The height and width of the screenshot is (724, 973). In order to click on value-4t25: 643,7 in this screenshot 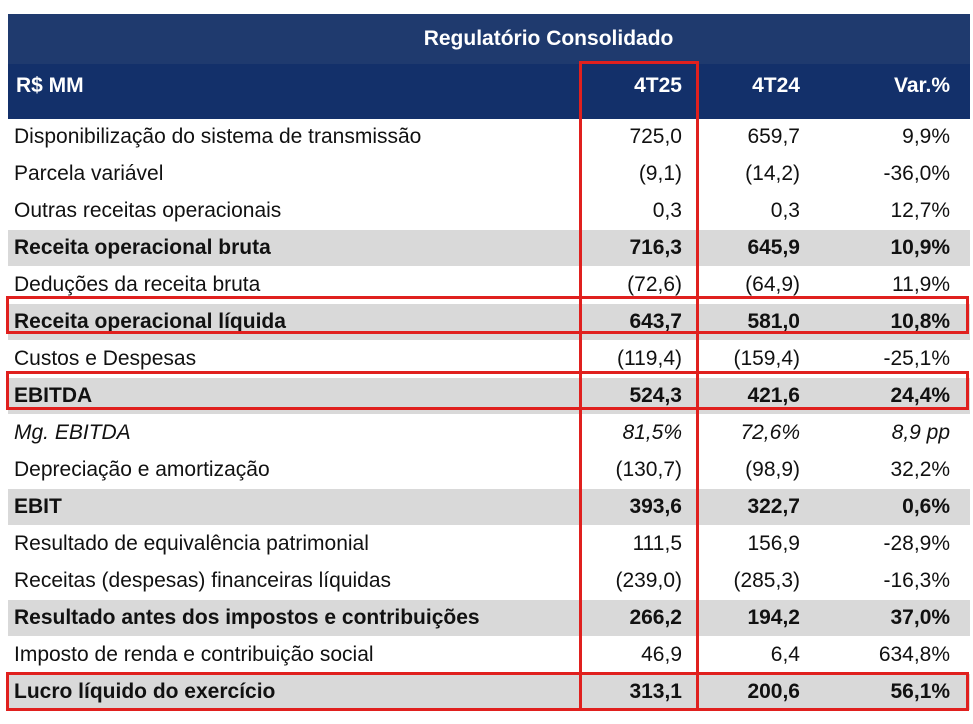, I will do `click(642, 322)`.